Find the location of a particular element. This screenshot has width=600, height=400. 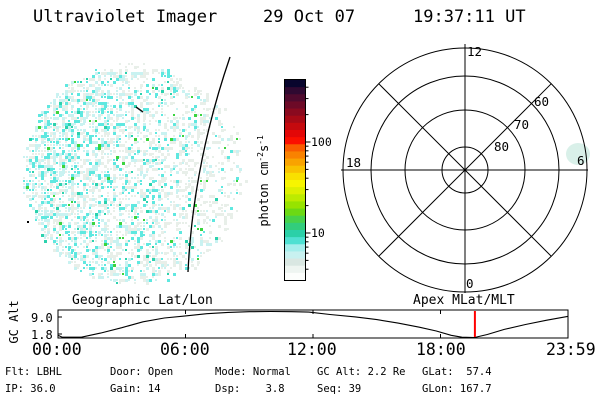

status-glat: GLat: 57.4 is located at coordinates (457, 372).